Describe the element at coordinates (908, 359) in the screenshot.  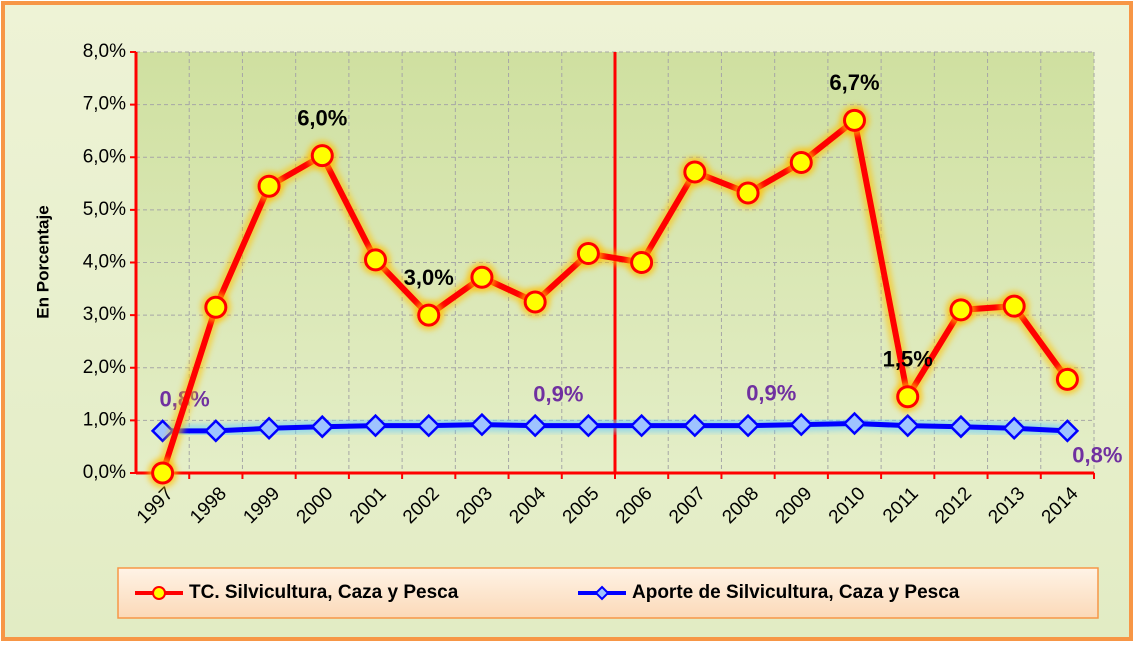
I see `data-label: 1,5%` at that location.